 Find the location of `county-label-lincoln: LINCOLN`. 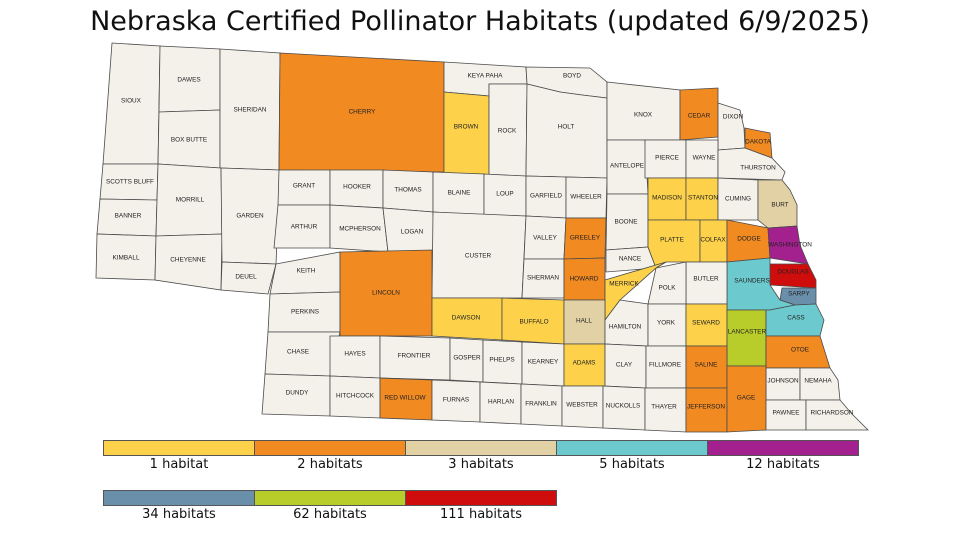

county-label-lincoln: LINCOLN is located at coordinates (386, 293).